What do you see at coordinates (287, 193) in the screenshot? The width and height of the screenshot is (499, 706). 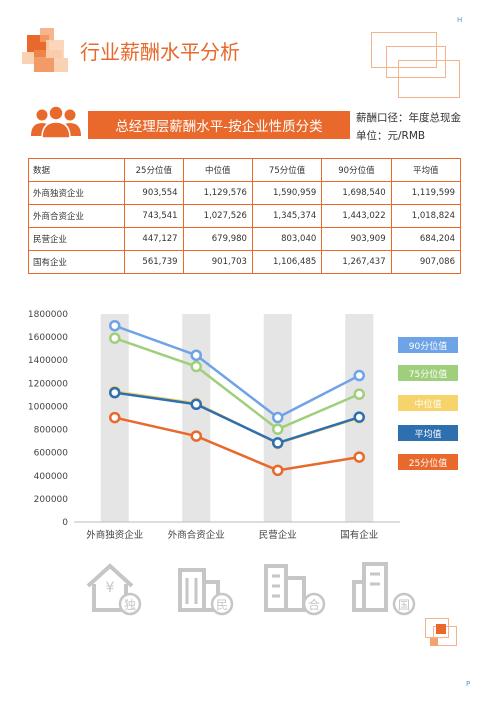 I see `table-cell: 1,590,959` at bounding box center [287, 193].